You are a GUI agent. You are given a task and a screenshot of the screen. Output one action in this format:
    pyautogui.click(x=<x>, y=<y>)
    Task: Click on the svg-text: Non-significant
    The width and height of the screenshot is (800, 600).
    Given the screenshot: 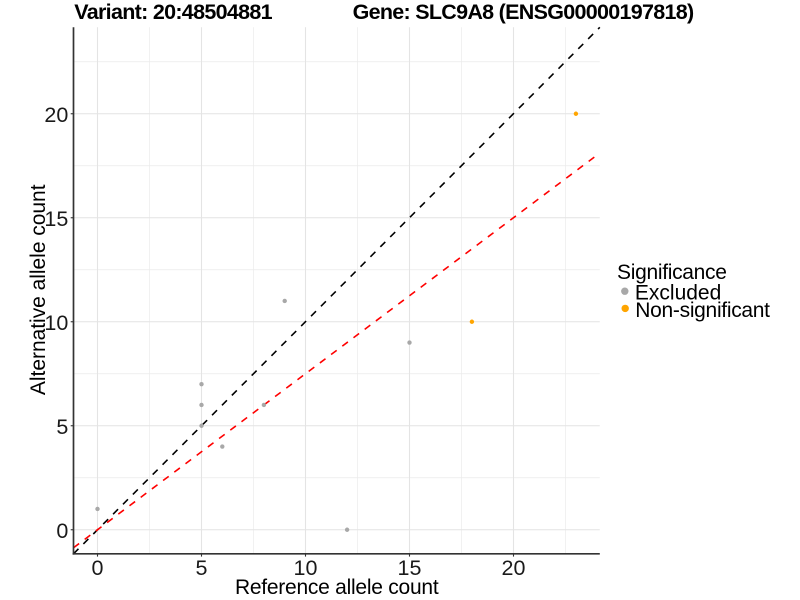 What is the action you would take?
    pyautogui.click(x=702, y=310)
    